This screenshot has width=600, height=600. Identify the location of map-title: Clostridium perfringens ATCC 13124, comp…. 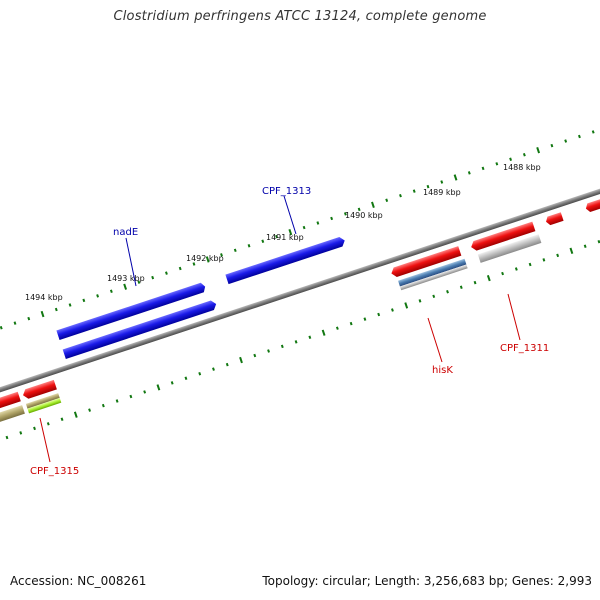
(300, 16).